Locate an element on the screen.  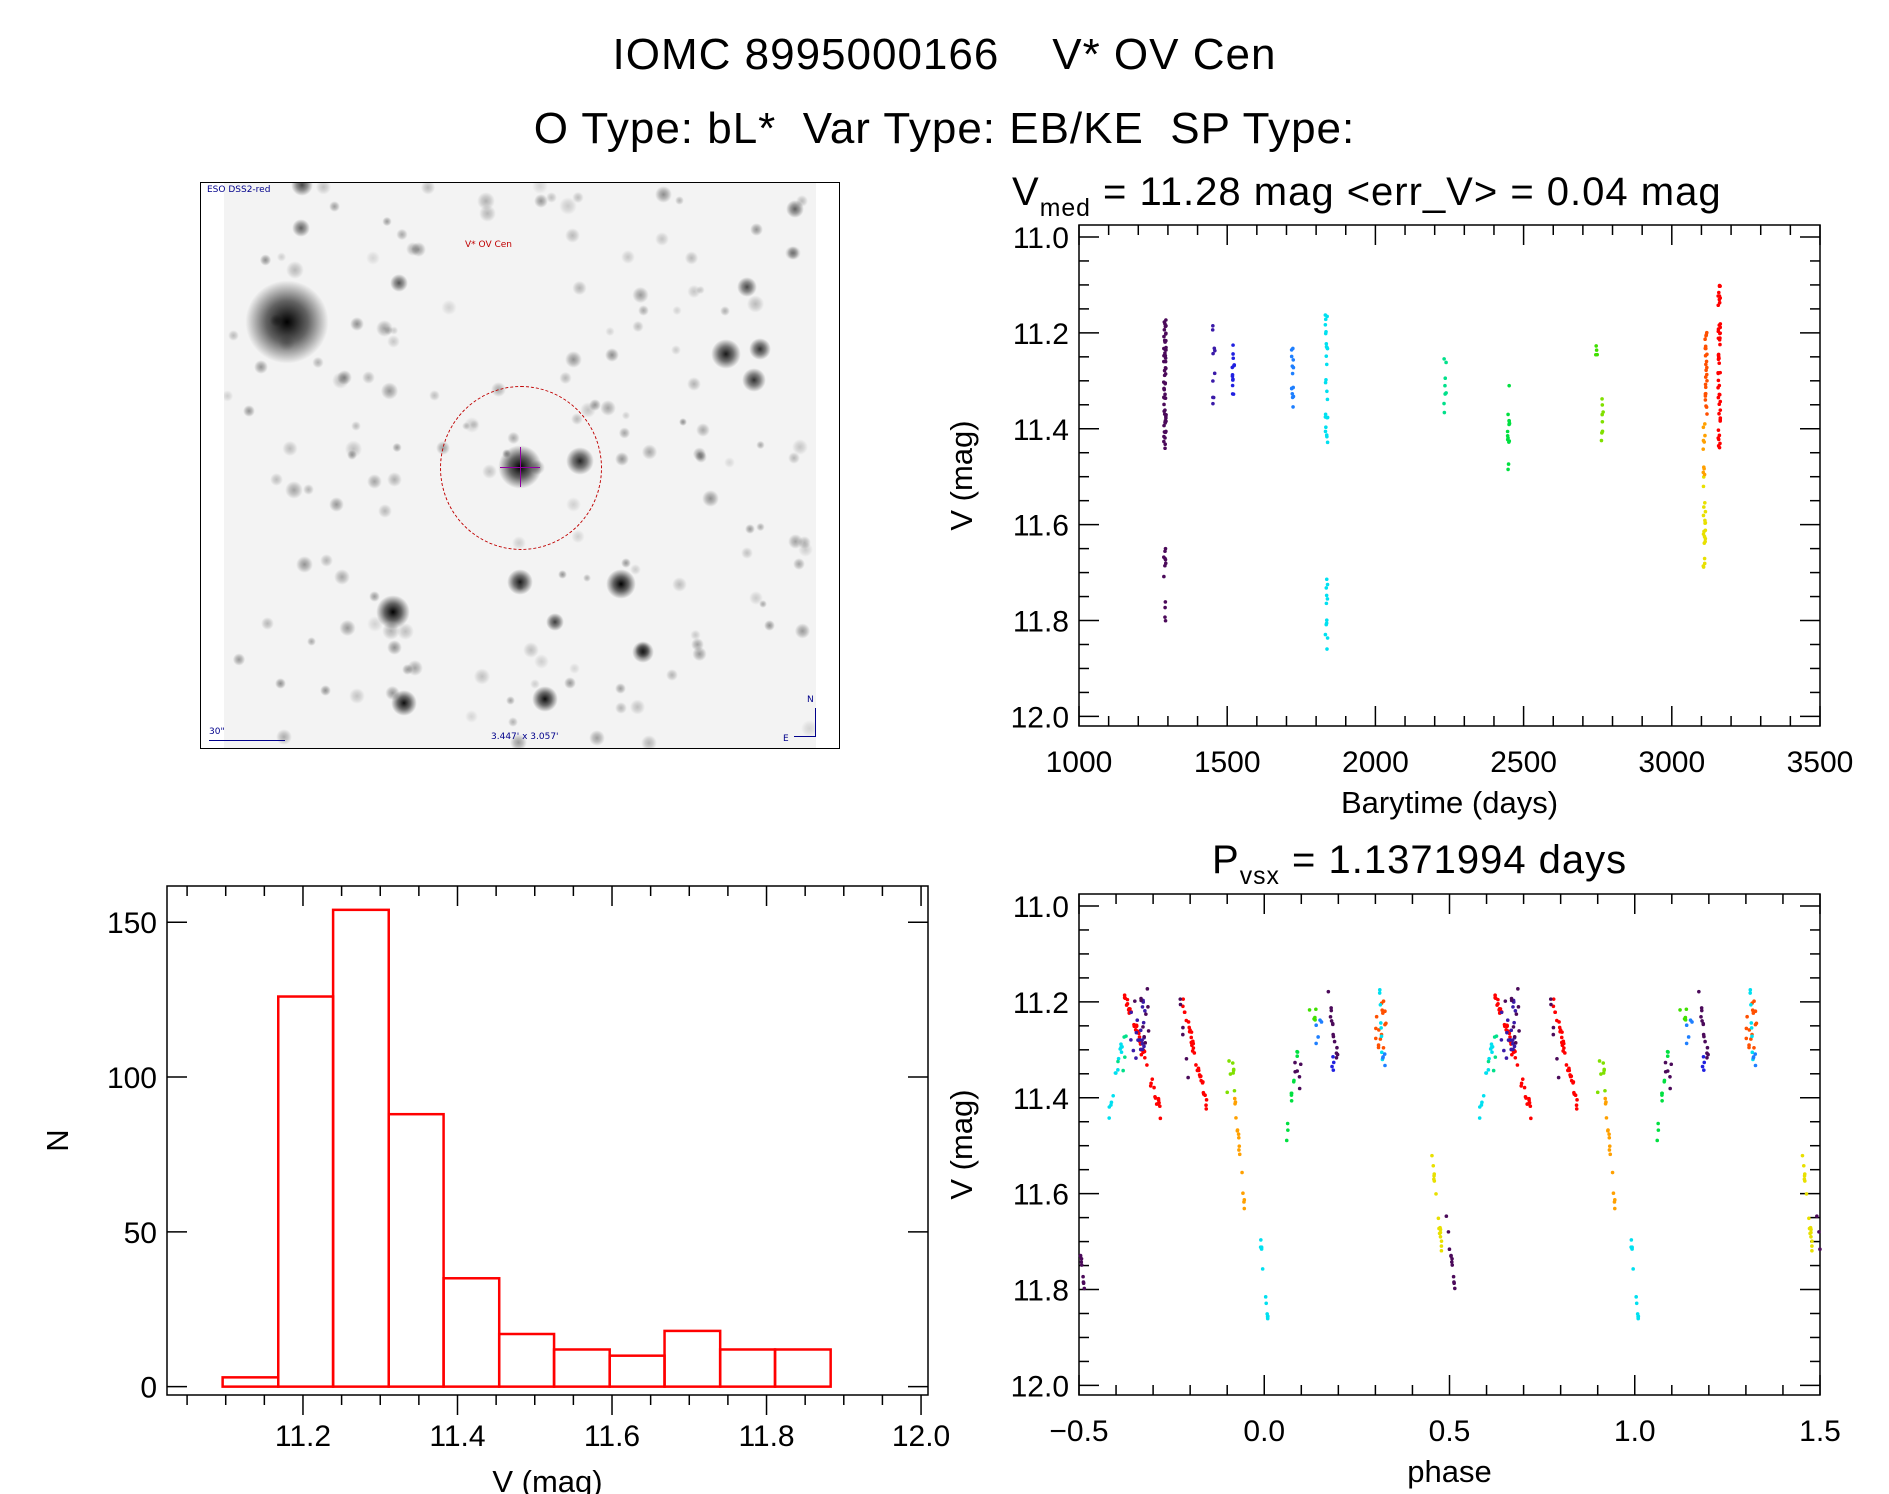
title-text: = 11.28 mag <err_V> = 0.04 mag is located at coordinates (1406, 192).